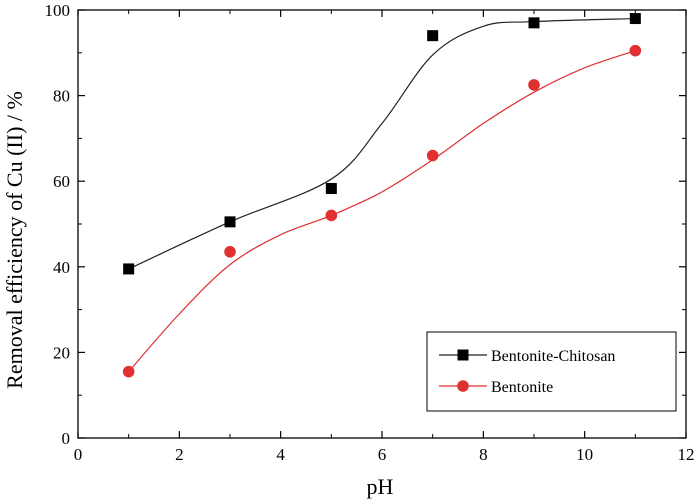 Image resolution: width=700 pixels, height=500 pixels. I want to click on x-tick-label: 4, so click(280, 454).